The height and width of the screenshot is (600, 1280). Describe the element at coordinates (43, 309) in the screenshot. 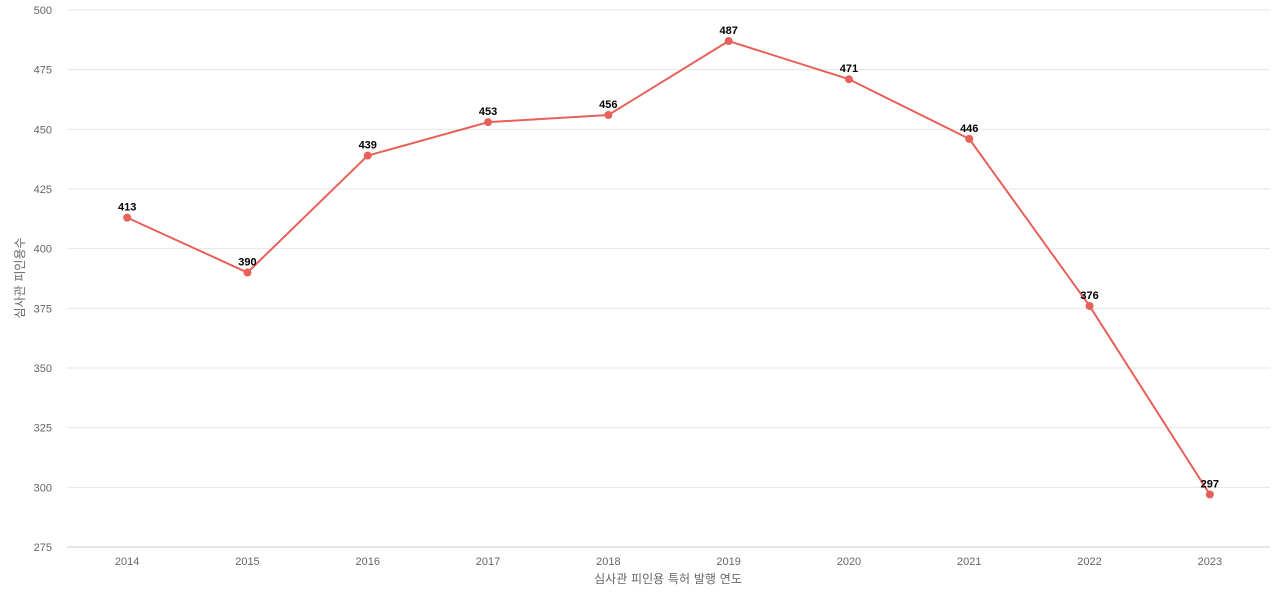

I see `y-tick-label: 375` at that location.